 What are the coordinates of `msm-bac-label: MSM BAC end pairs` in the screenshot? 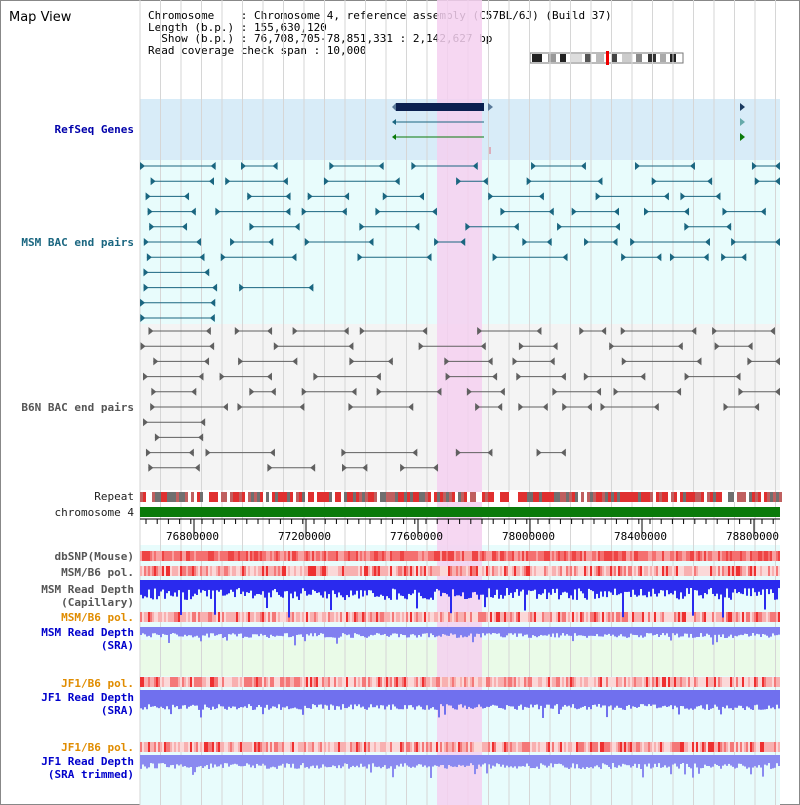 It's located at (77, 242).